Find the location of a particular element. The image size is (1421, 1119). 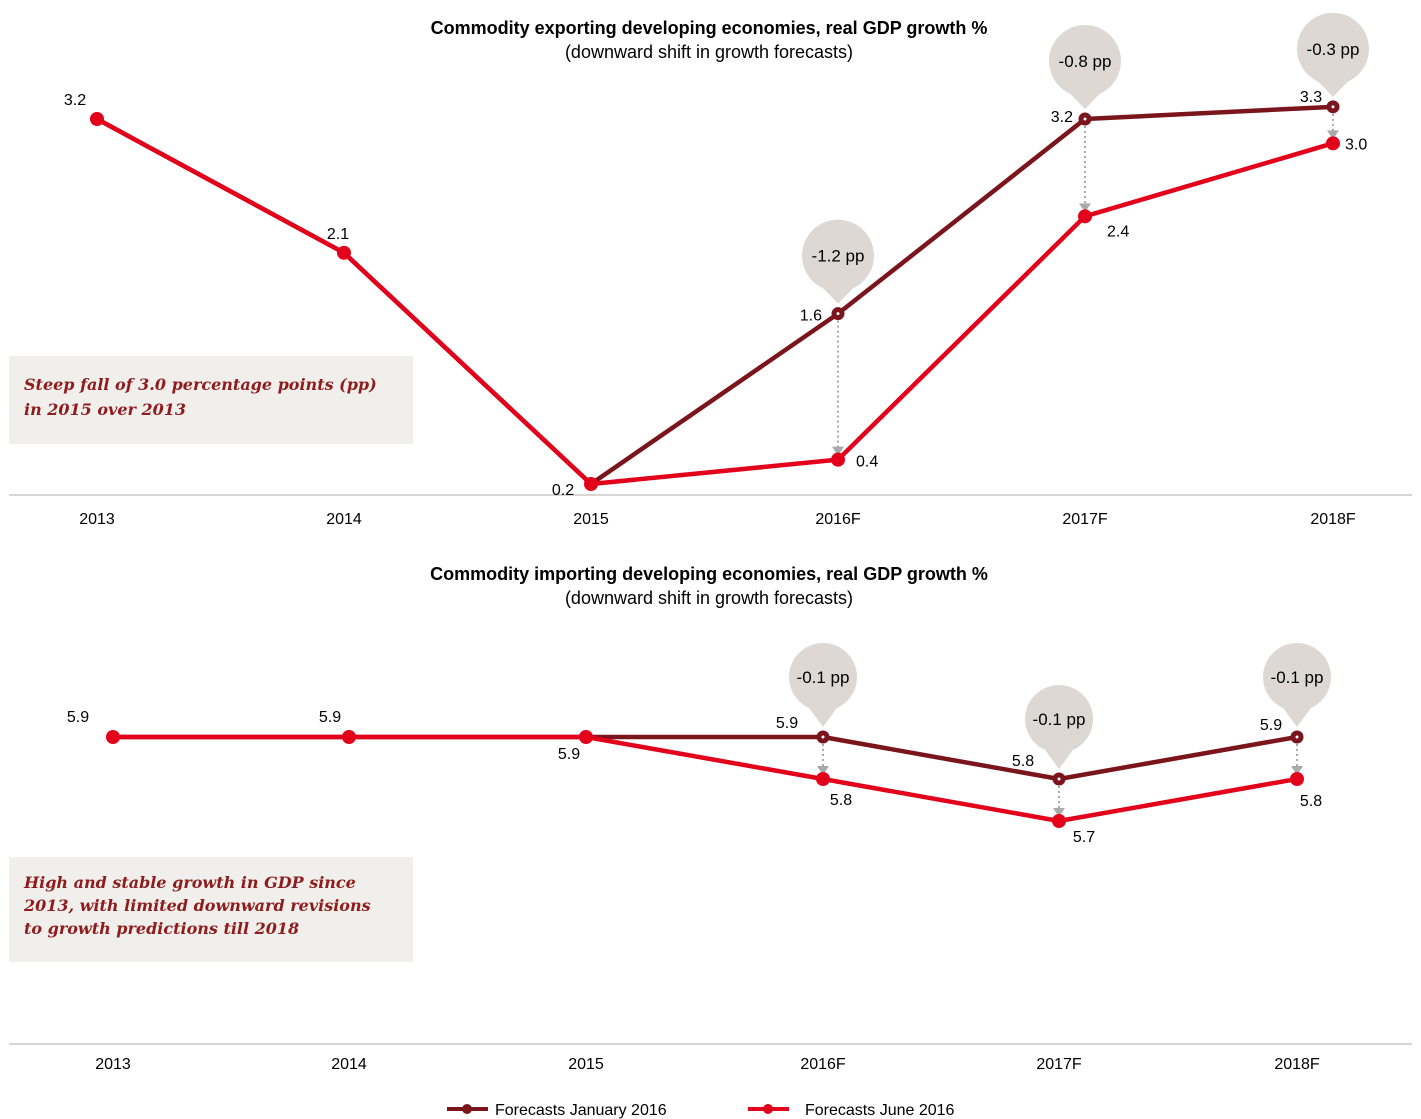

importing-data-label-2018f-june: 5.8 is located at coordinates (1311, 801).